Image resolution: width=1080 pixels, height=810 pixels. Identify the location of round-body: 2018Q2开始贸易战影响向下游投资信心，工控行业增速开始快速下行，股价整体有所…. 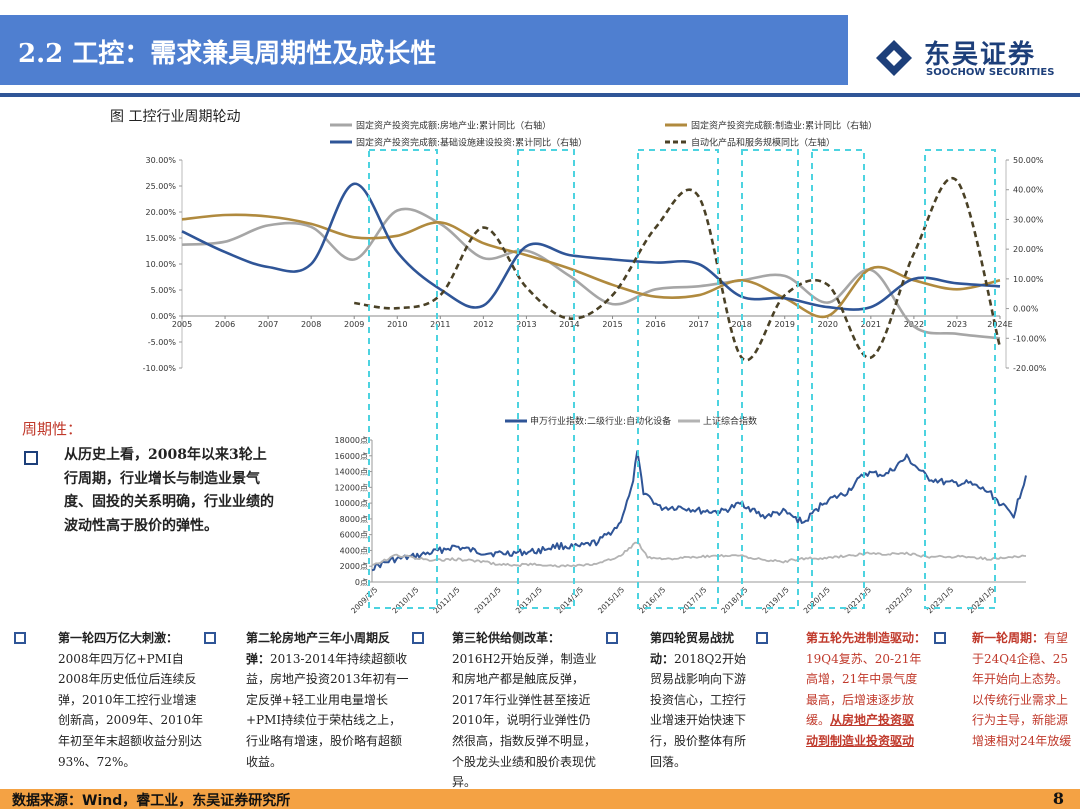
(698, 710).